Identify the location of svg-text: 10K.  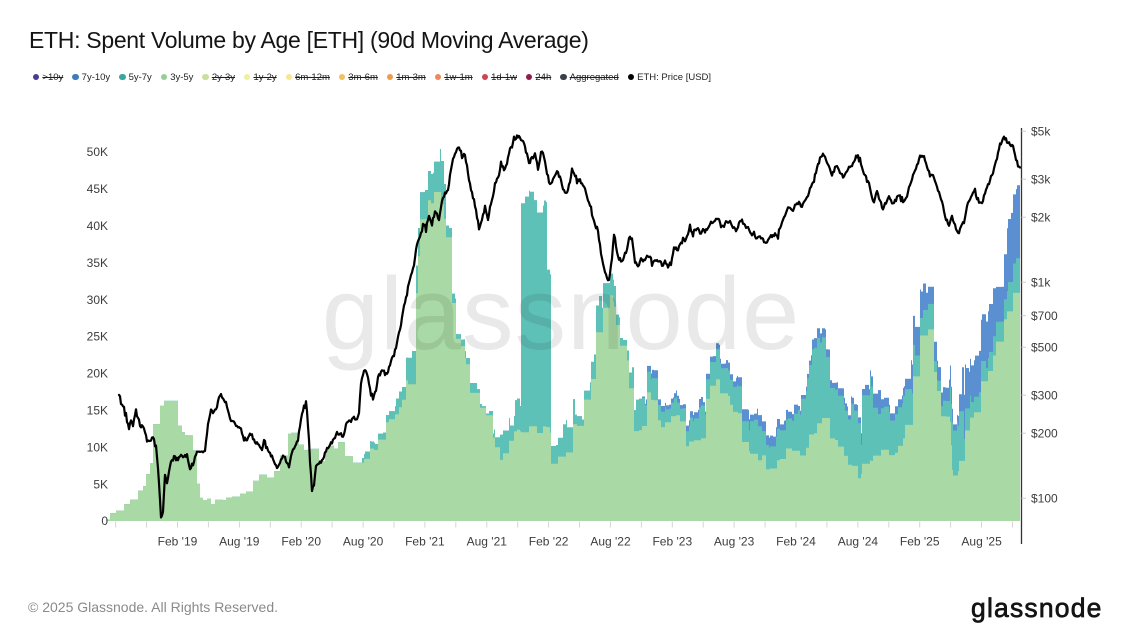
(97, 447).